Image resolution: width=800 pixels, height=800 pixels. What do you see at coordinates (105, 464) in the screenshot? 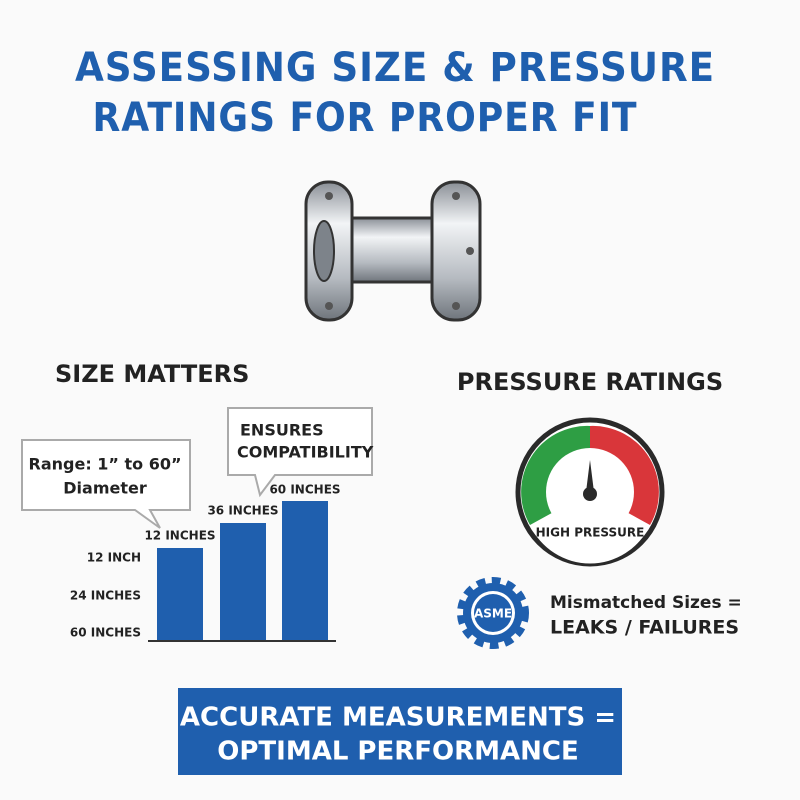
I see `callout-text: Range: 1” to 60”` at bounding box center [105, 464].